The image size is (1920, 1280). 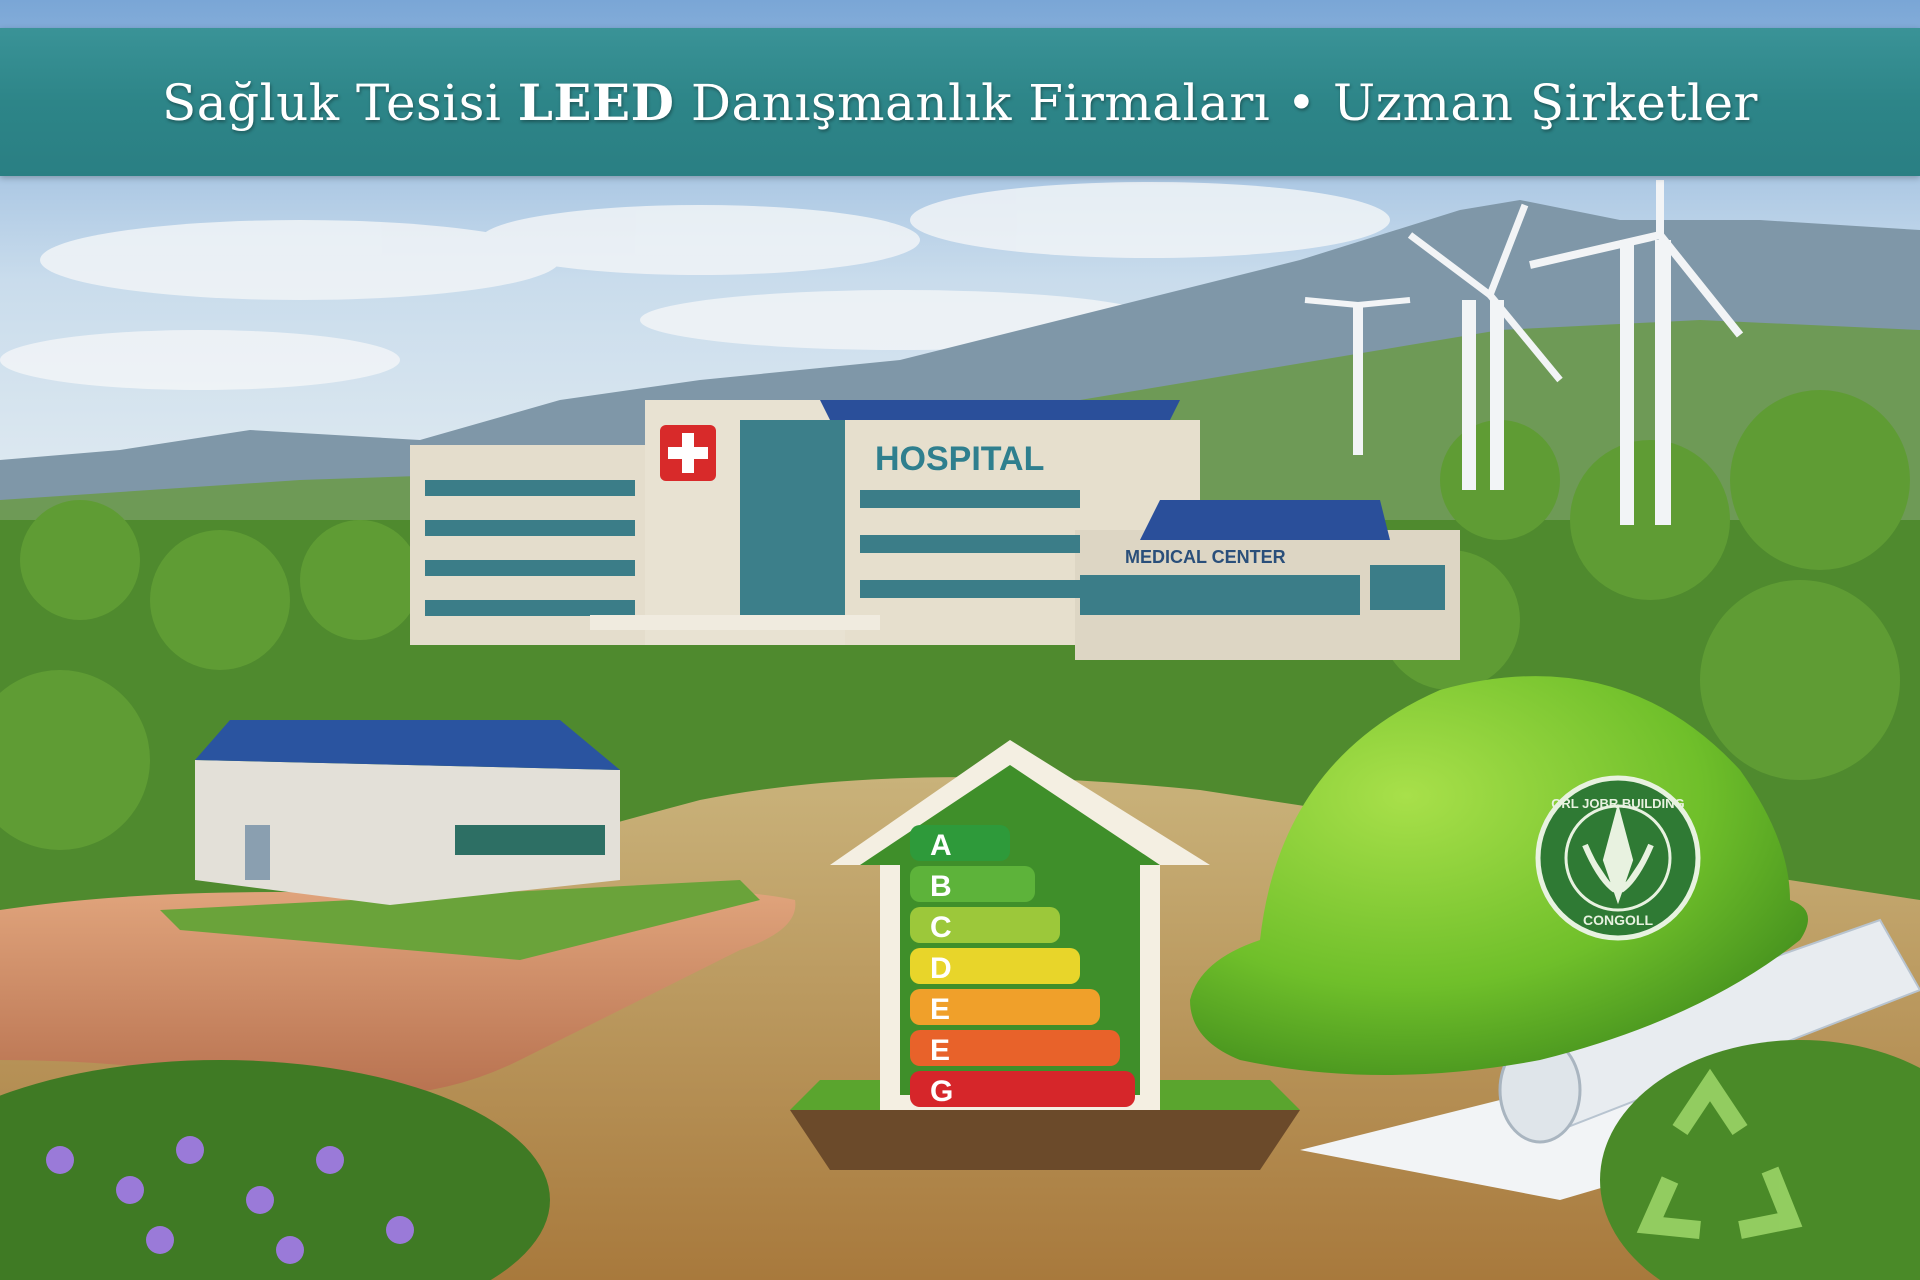 What do you see at coordinates (972, 884) in the screenshot?
I see `energy-bar-b` at bounding box center [972, 884].